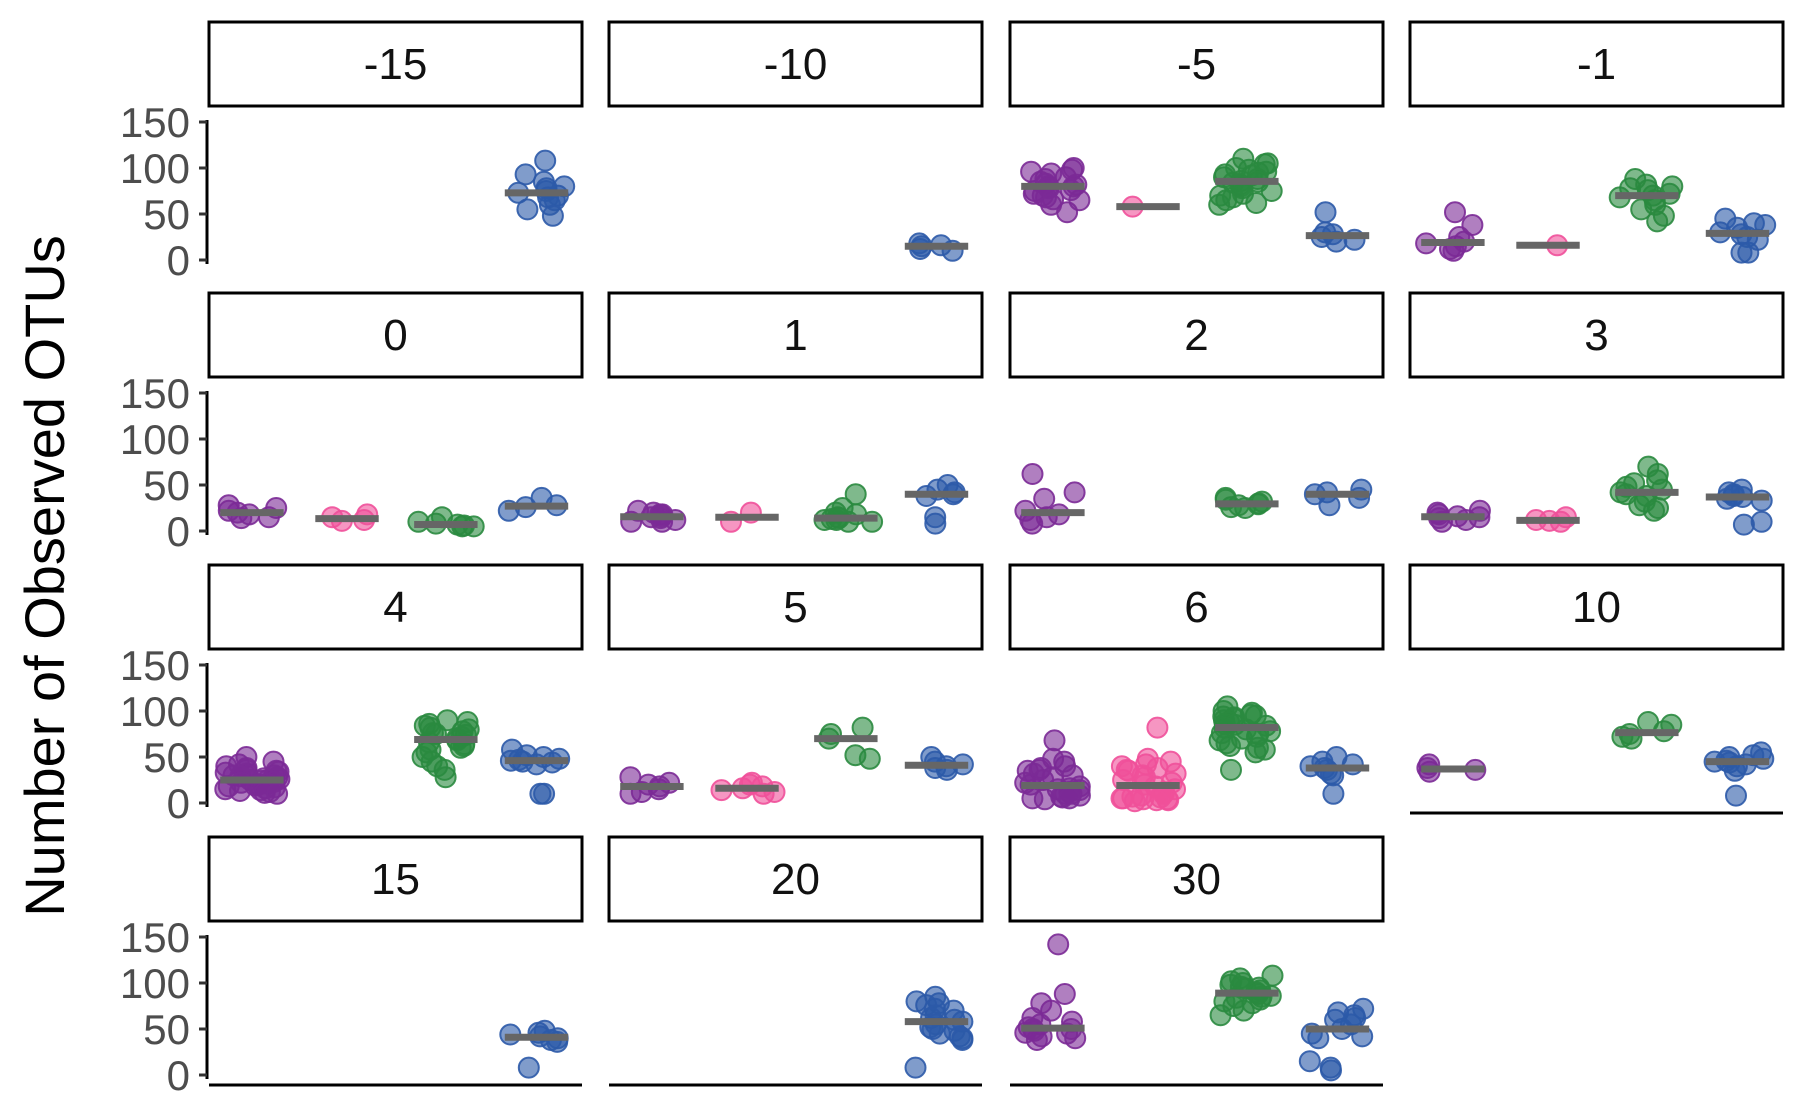 The image size is (1800, 1113). I want to click on facet-panel-2: 2, so click(1196, 413).